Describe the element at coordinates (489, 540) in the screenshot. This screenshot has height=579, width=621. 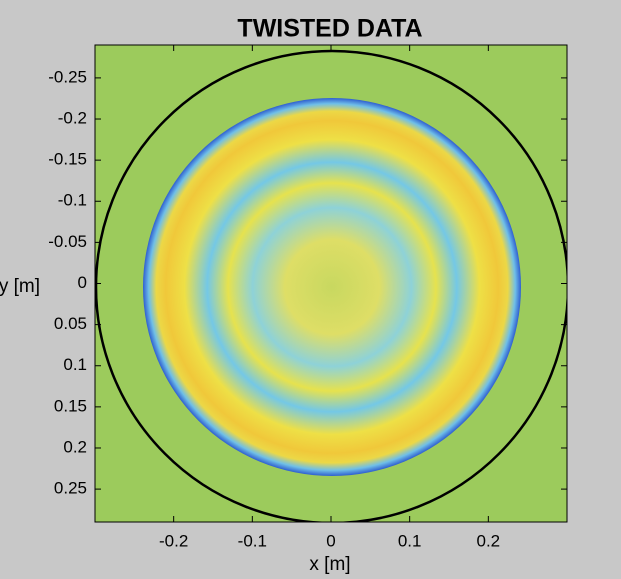
I see `x-tick-label: 0.2` at that location.